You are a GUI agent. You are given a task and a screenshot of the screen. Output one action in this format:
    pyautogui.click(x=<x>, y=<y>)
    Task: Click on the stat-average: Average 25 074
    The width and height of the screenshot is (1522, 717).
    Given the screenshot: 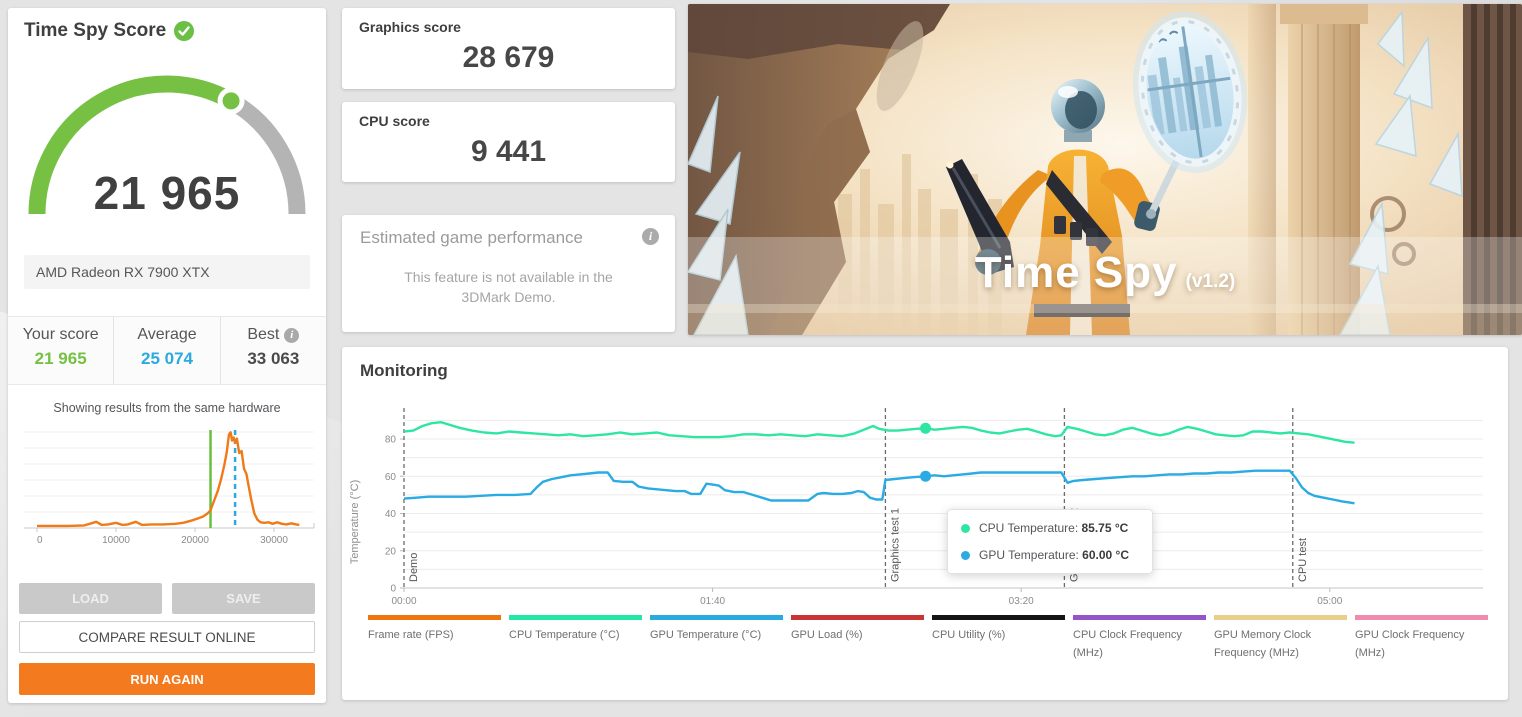 What is the action you would take?
    pyautogui.click(x=166, y=350)
    